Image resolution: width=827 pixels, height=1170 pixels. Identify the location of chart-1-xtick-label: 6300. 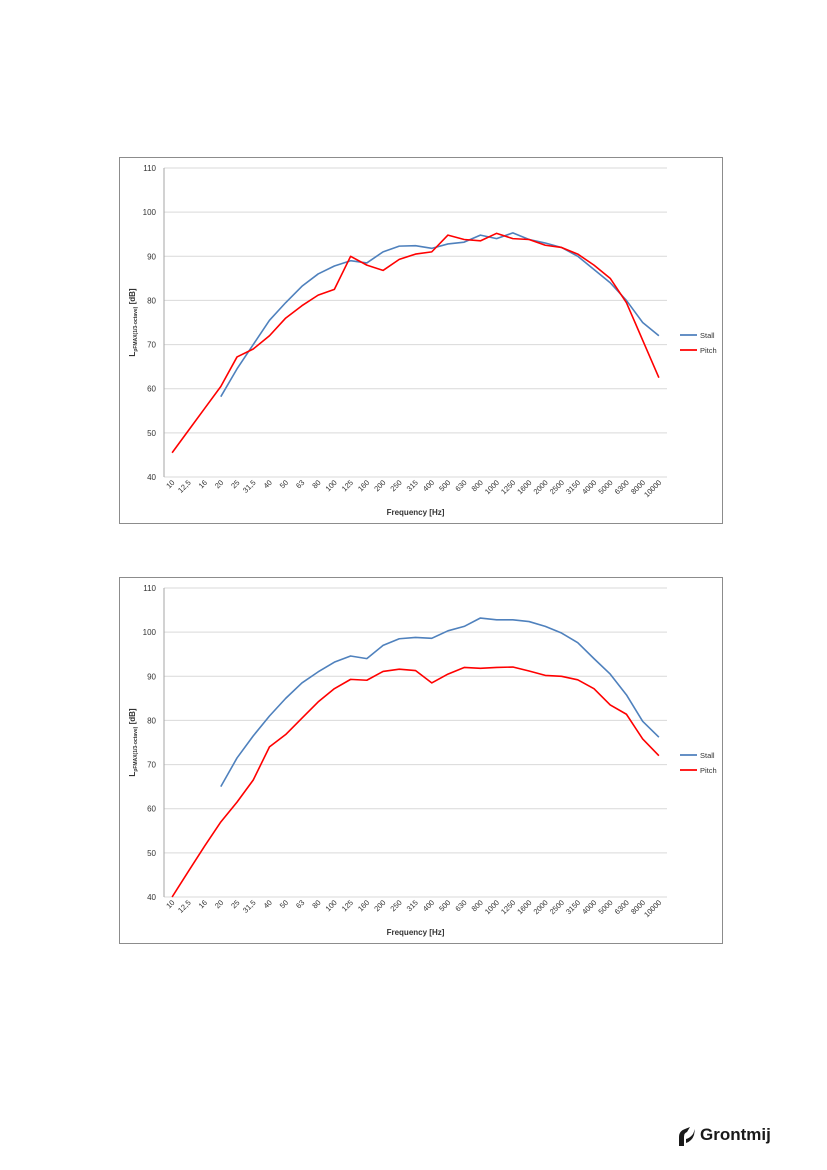
(622, 487).